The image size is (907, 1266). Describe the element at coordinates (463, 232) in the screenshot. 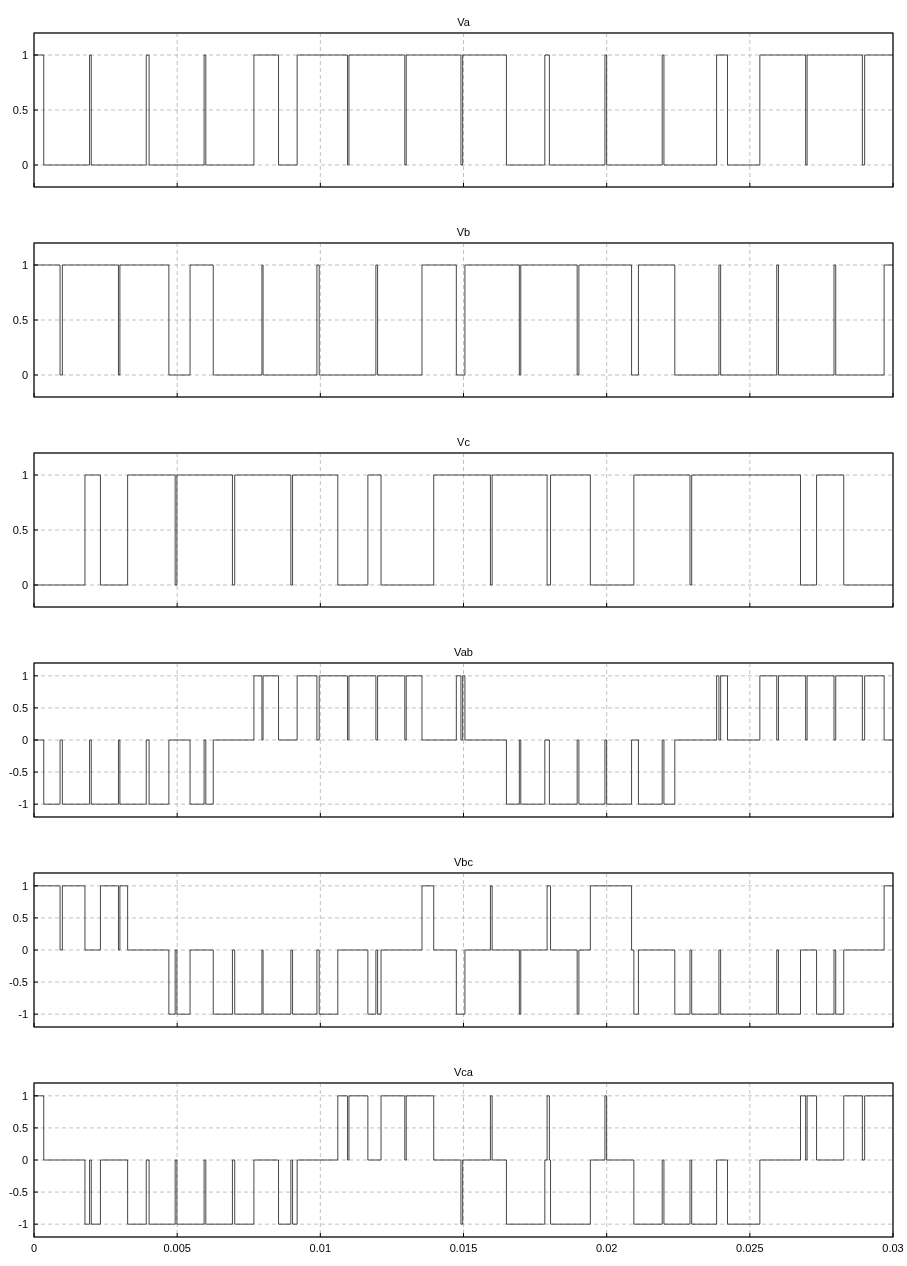

I see `chart-title: Vb` at that location.